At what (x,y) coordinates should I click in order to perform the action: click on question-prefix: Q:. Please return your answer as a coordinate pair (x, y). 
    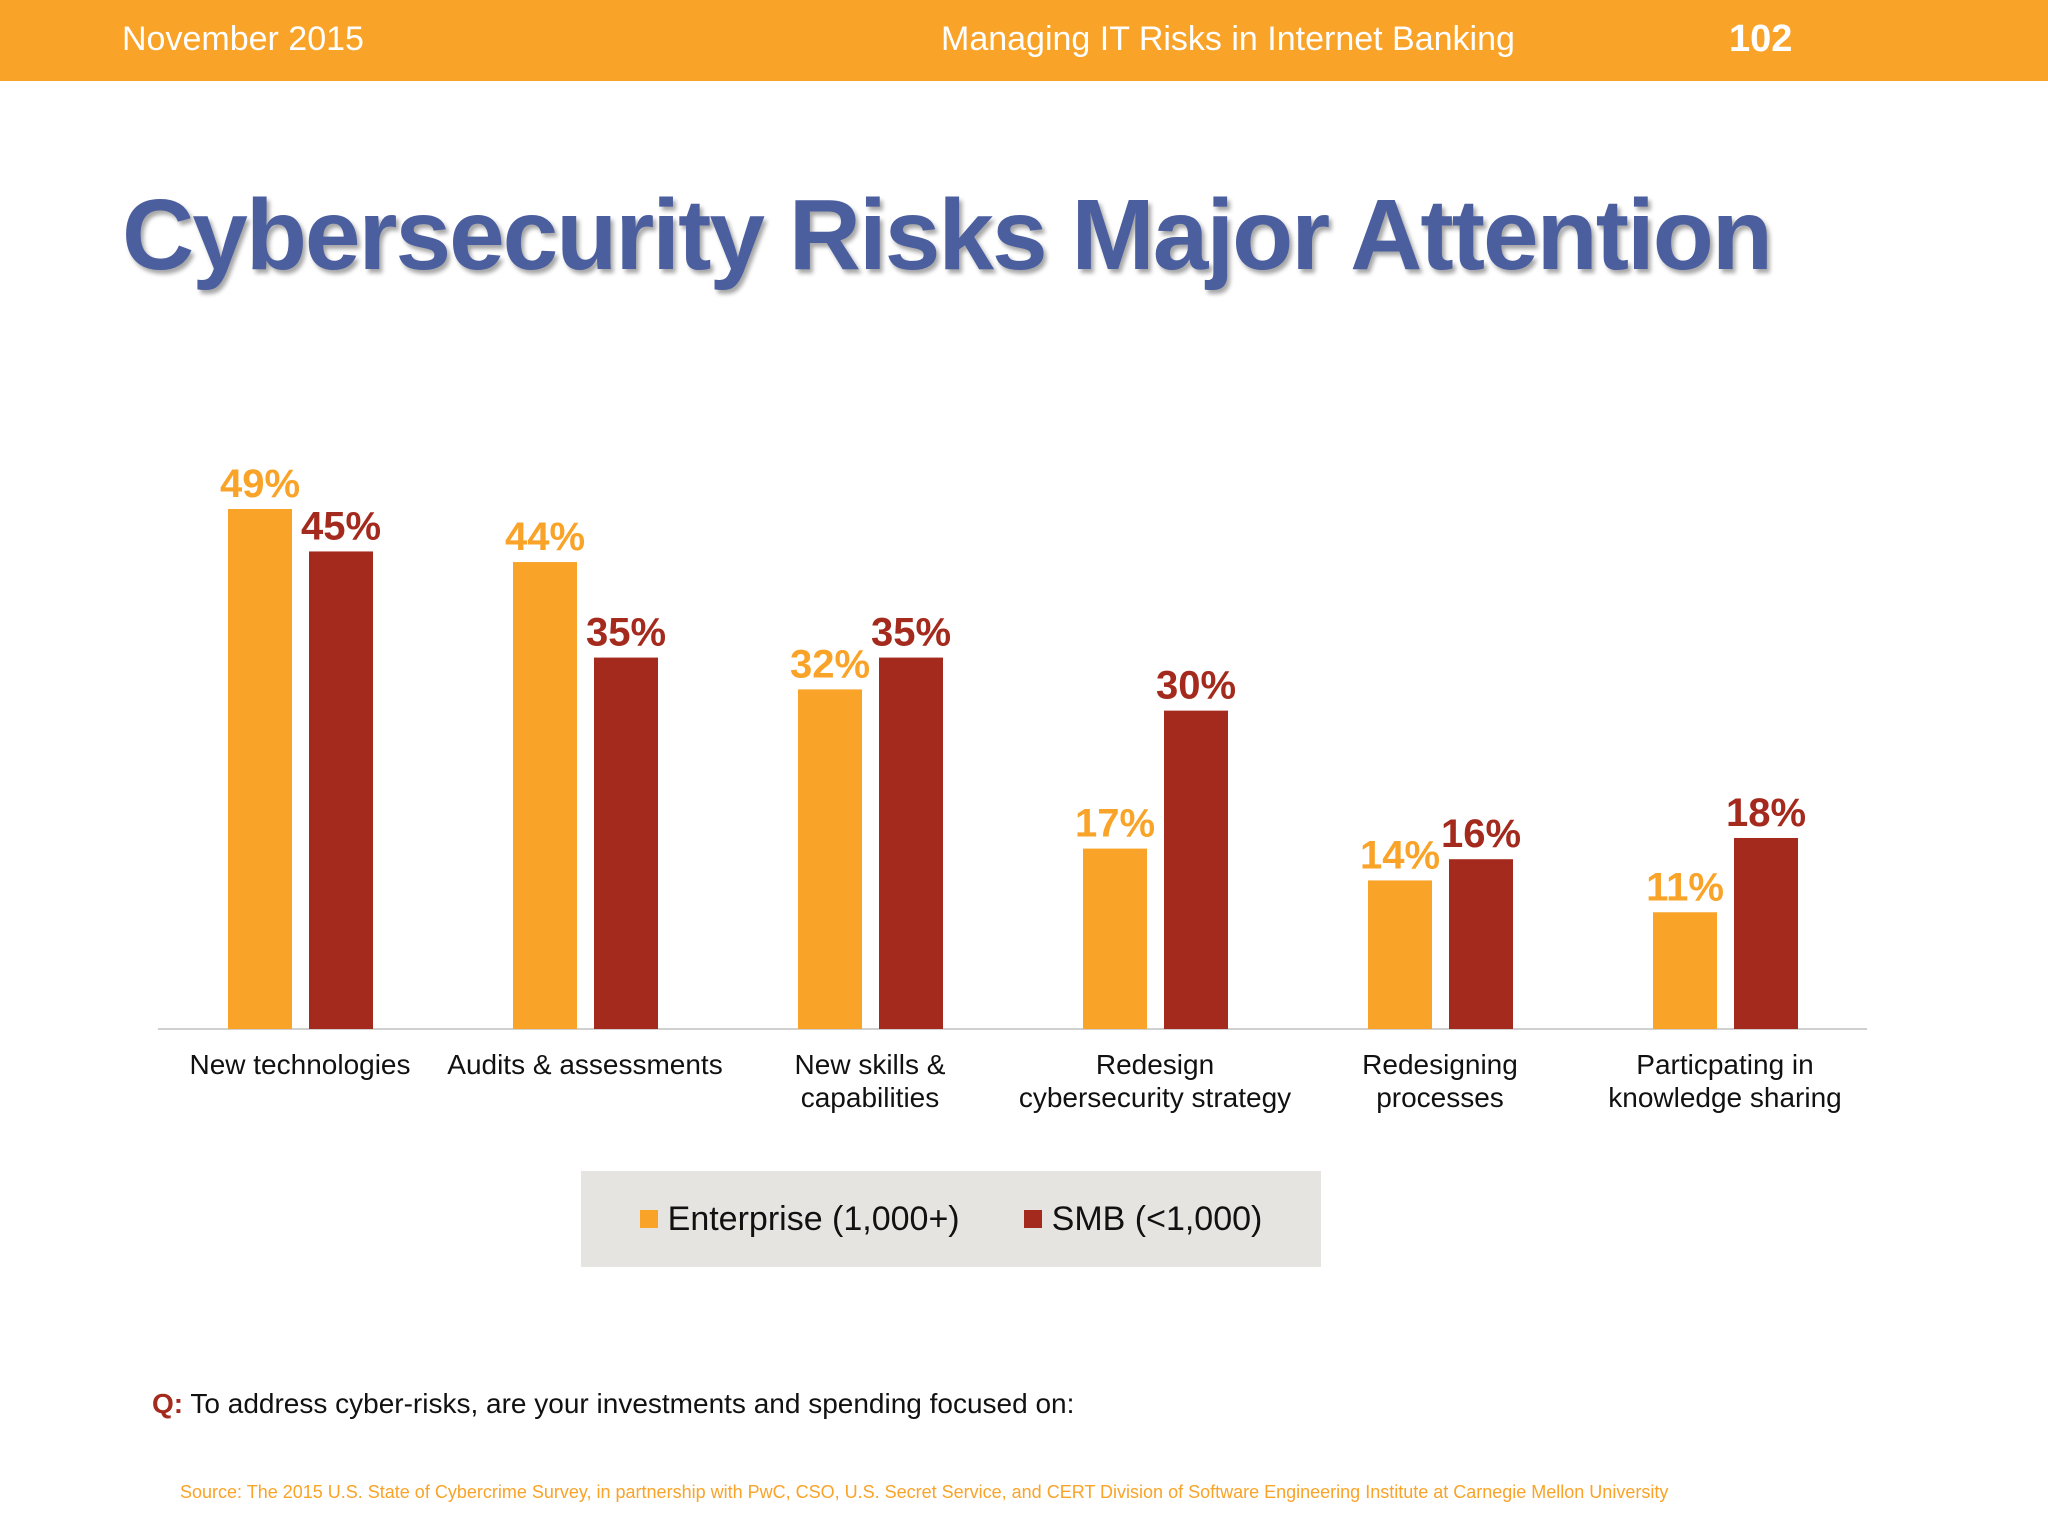
    Looking at the image, I should click on (168, 1403).